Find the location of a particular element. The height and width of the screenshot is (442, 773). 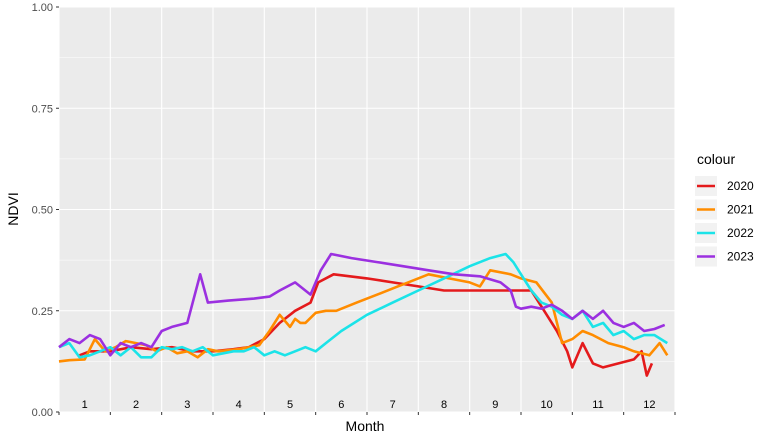

legend-label-2023: 2023 is located at coordinates (740, 257).